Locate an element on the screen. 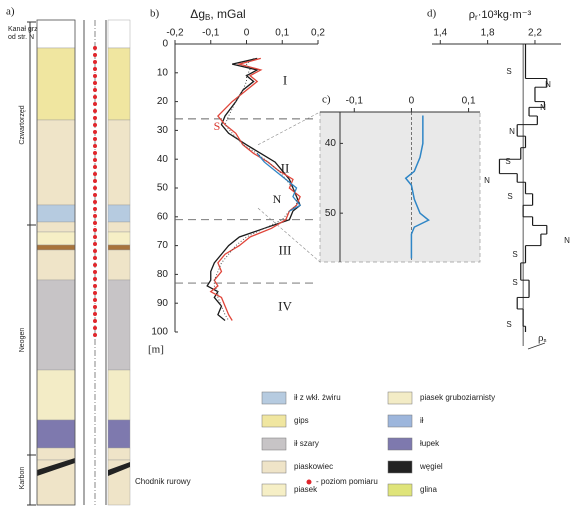 This screenshot has width=575, height=508. annotation: S is located at coordinates (217, 126).